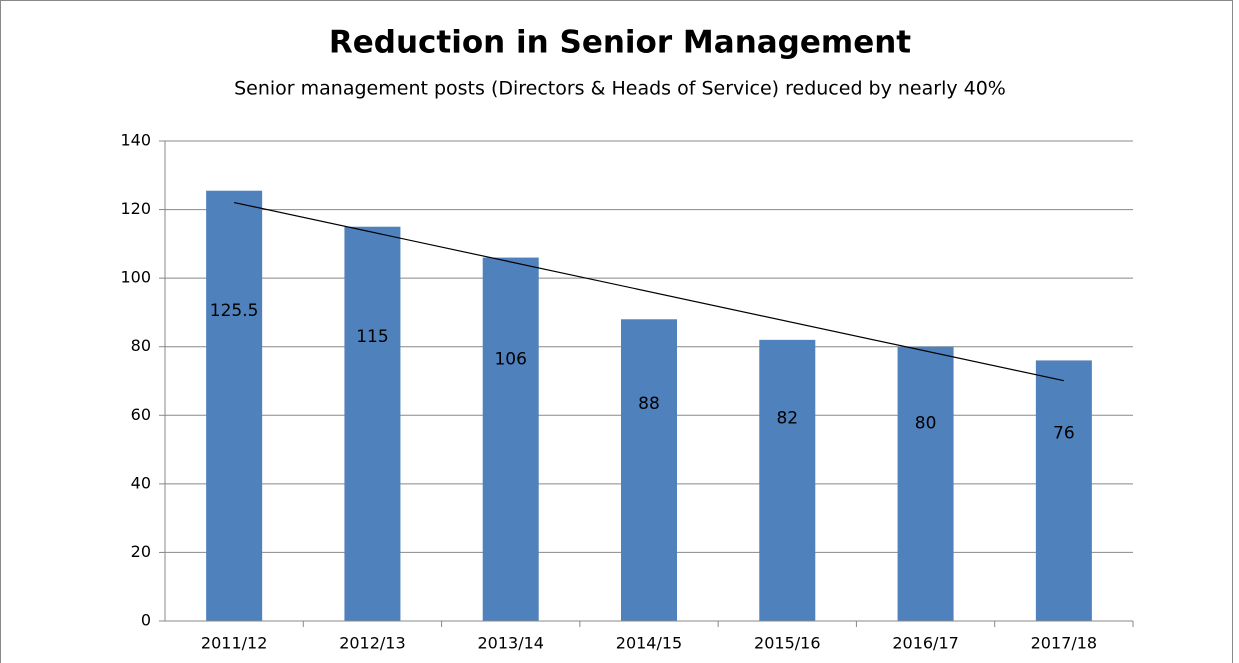 The width and height of the screenshot is (1239, 663). Describe the element at coordinates (787, 643) in the screenshot. I see `x-tick-label: 2015/16` at that location.